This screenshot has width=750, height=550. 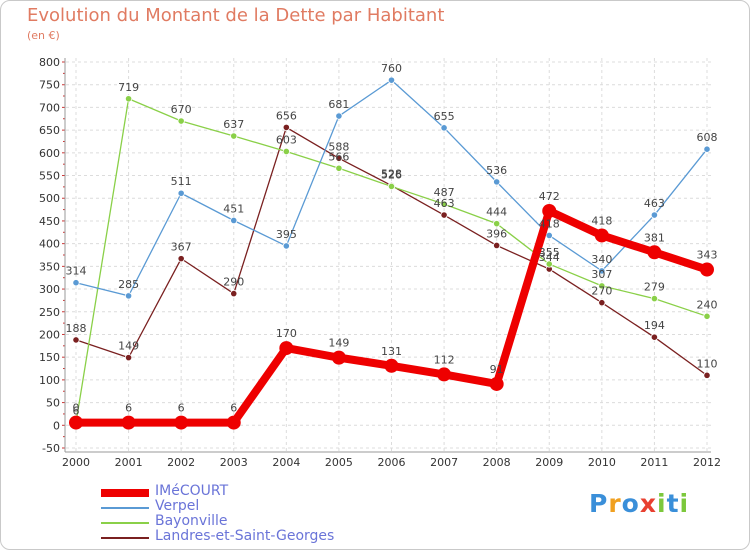 I want to click on data-label-verpel: 511, so click(x=181, y=181).